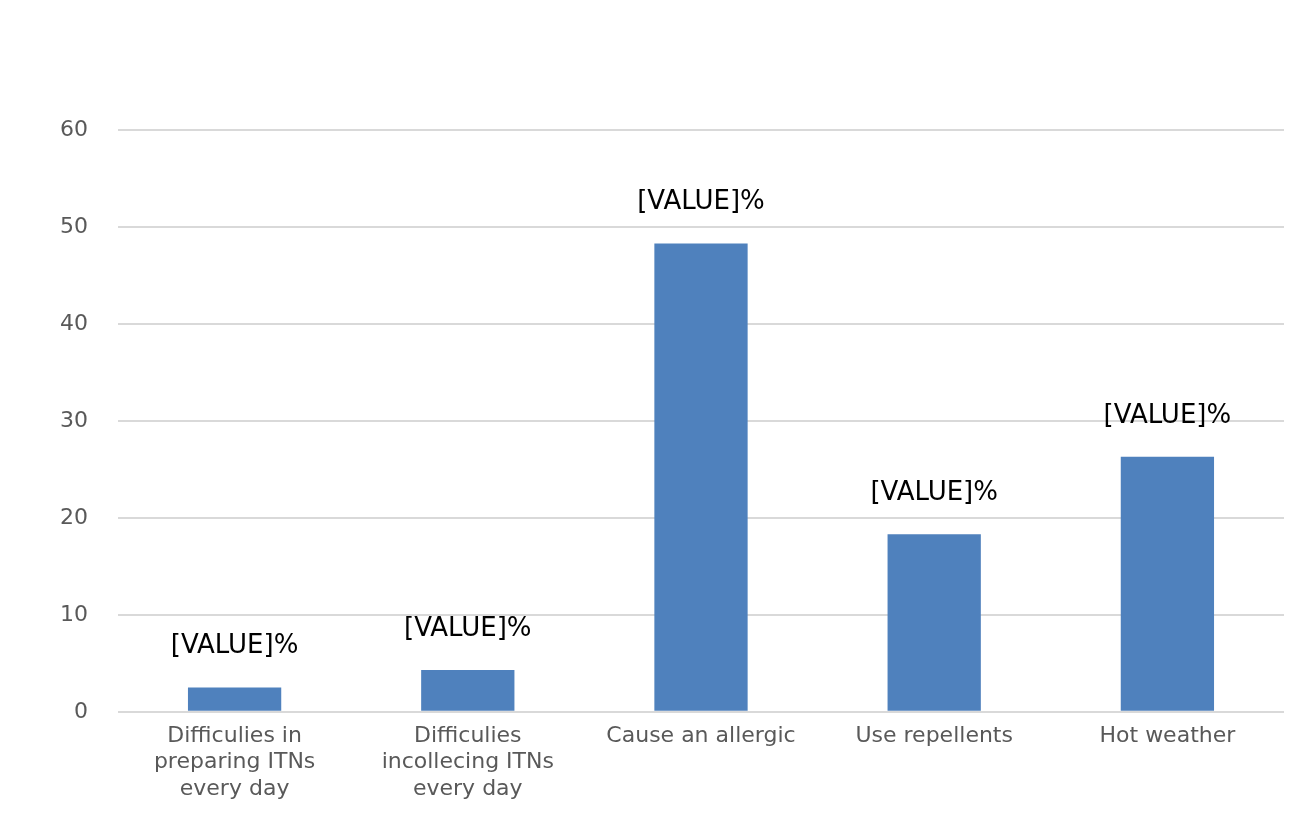 Image resolution: width=1312 pixels, height=825 pixels. Describe the element at coordinates (1168, 734) in the screenshot. I see `x-tick-label: Hot weather` at that location.